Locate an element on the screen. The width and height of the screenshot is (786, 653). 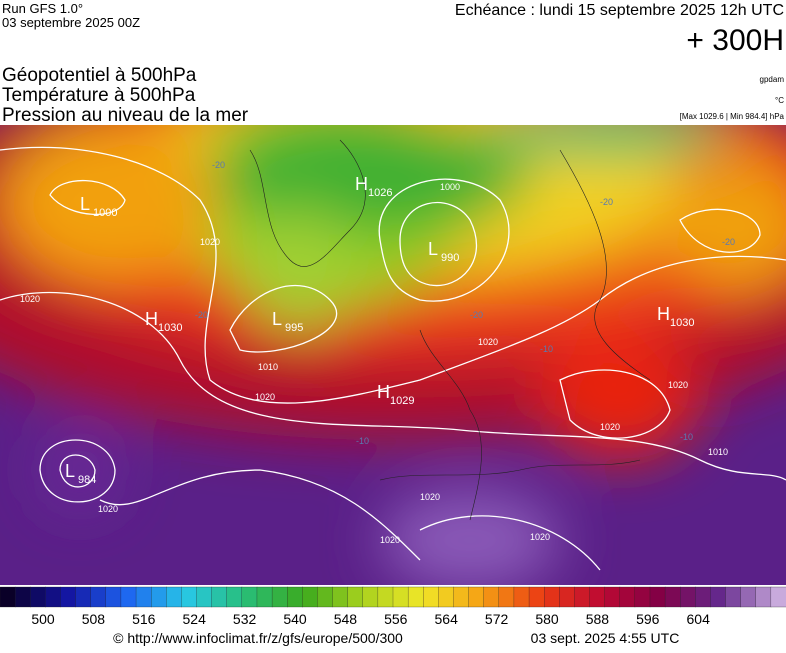
center-value: 995 is located at coordinates (294, 328).